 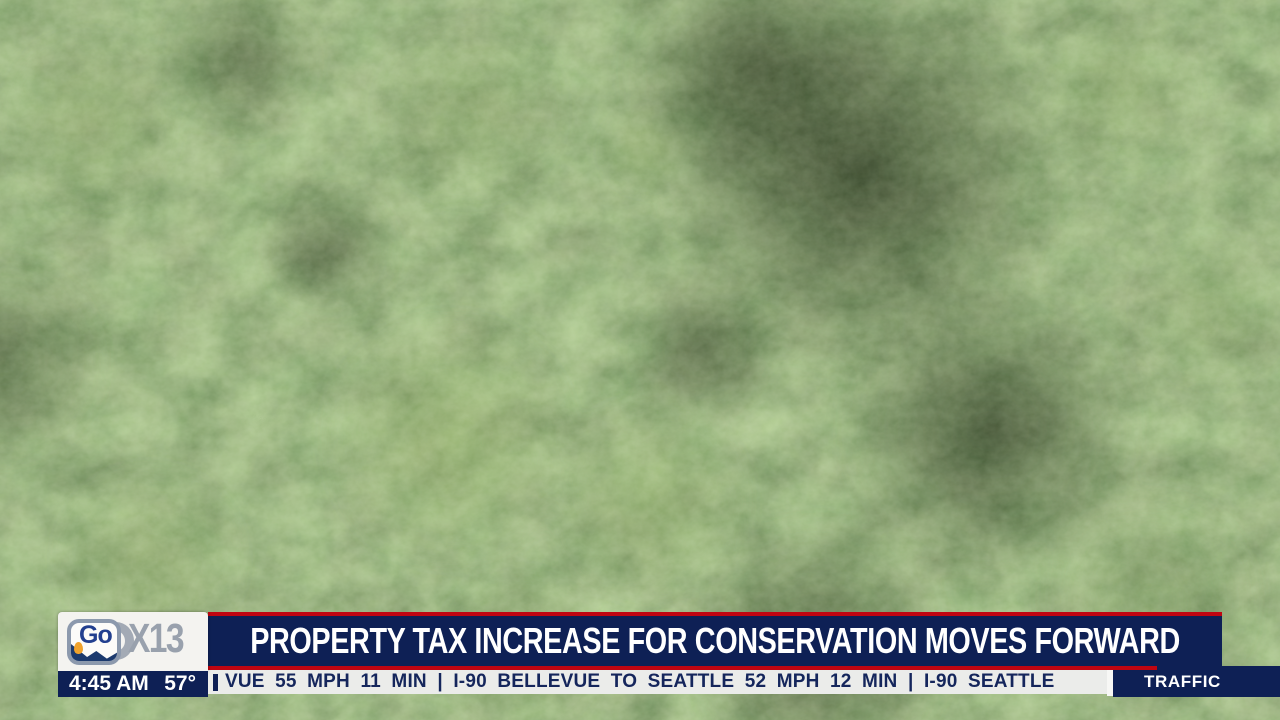 What do you see at coordinates (215, 682) in the screenshot?
I see `ticker-clipped-letter` at bounding box center [215, 682].